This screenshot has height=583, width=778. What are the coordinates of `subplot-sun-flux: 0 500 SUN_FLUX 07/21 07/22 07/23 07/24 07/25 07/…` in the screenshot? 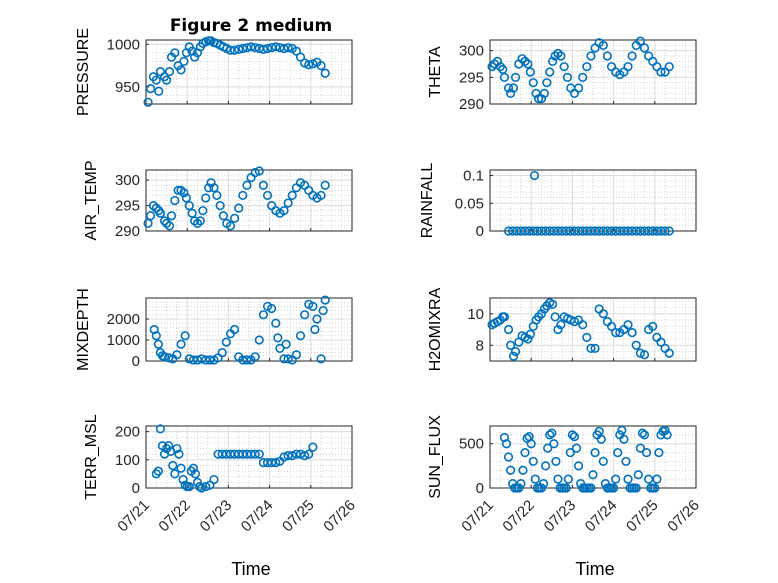 It's located at (565, 475).